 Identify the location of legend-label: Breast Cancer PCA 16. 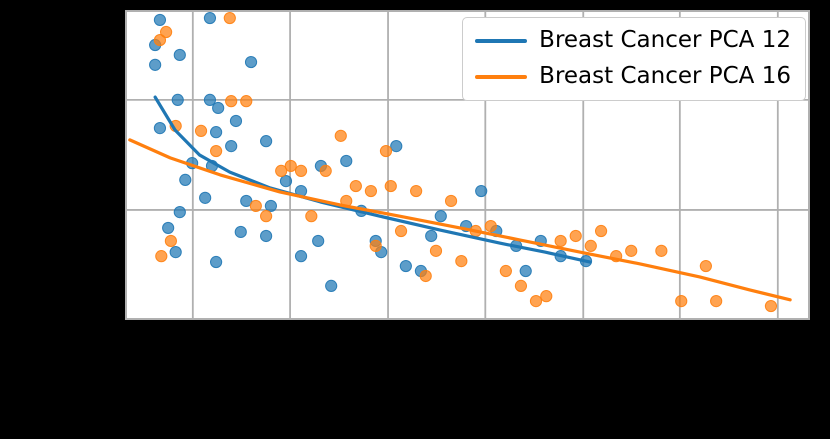
(665, 75).